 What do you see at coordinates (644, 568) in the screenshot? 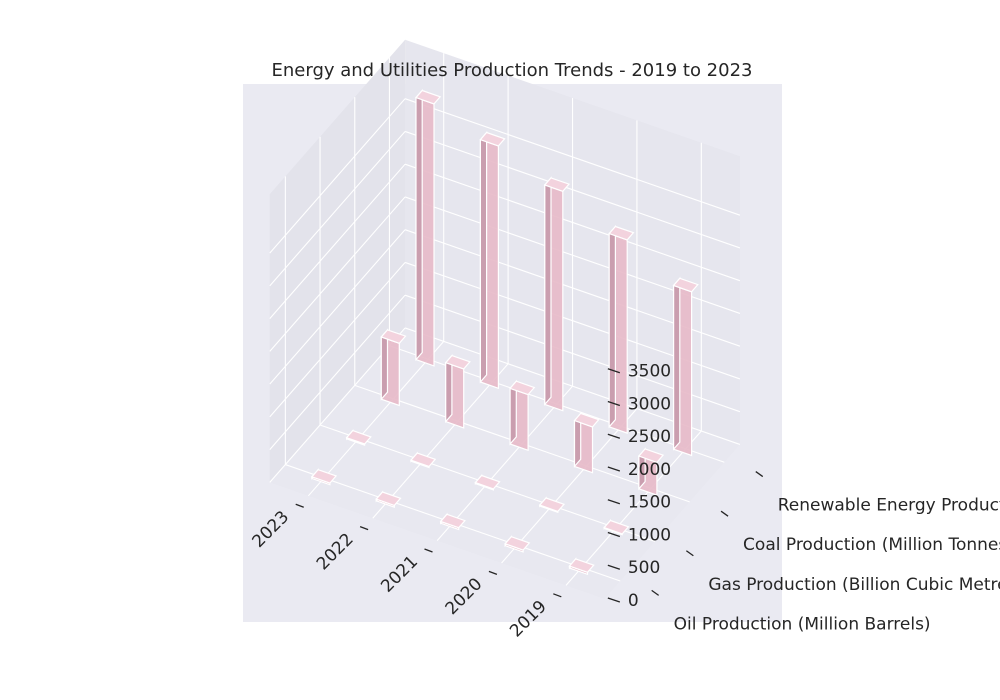
I see `value-tick-label: 500` at bounding box center [644, 568].